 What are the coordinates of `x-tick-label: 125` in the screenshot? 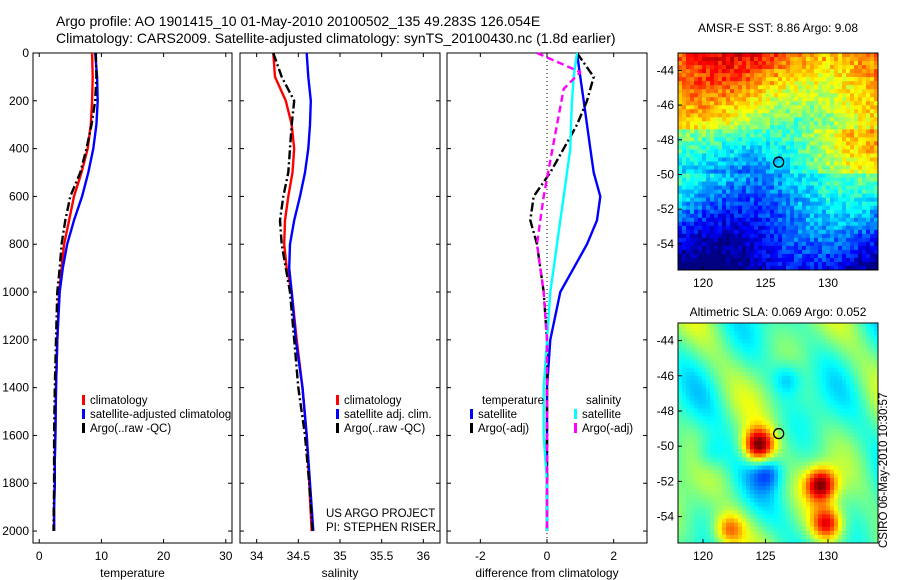 It's located at (765, 283).